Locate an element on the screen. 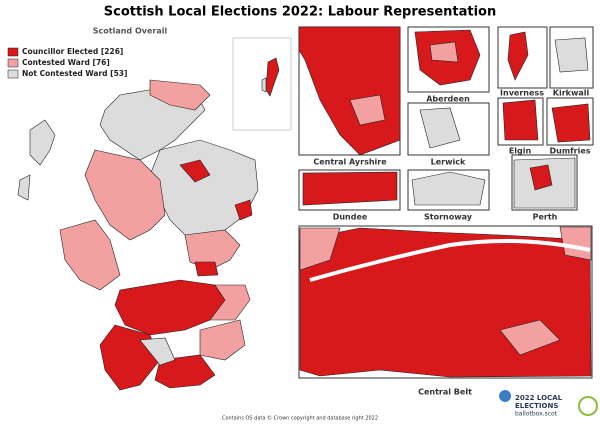  inset-label: Perth is located at coordinates (545, 217).